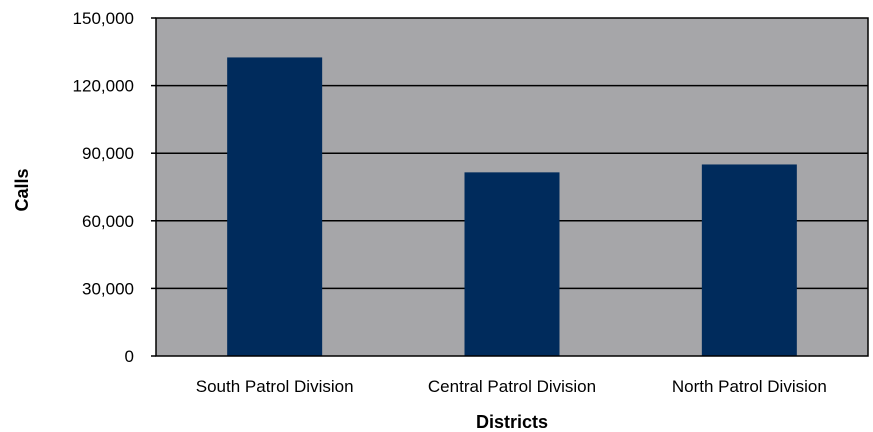 The width and height of the screenshot is (873, 432). Describe the element at coordinates (512, 422) in the screenshot. I see `x-axis-title: Districts` at that location.